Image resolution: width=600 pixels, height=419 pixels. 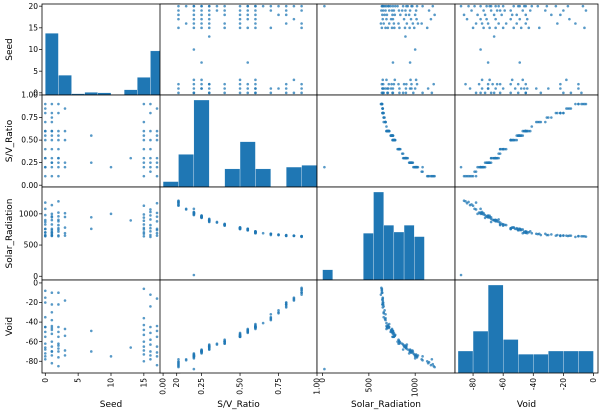 What do you see at coordinates (32, 361) in the screenshot?
I see `y-tick-label-void-0: -80` at bounding box center [32, 361].